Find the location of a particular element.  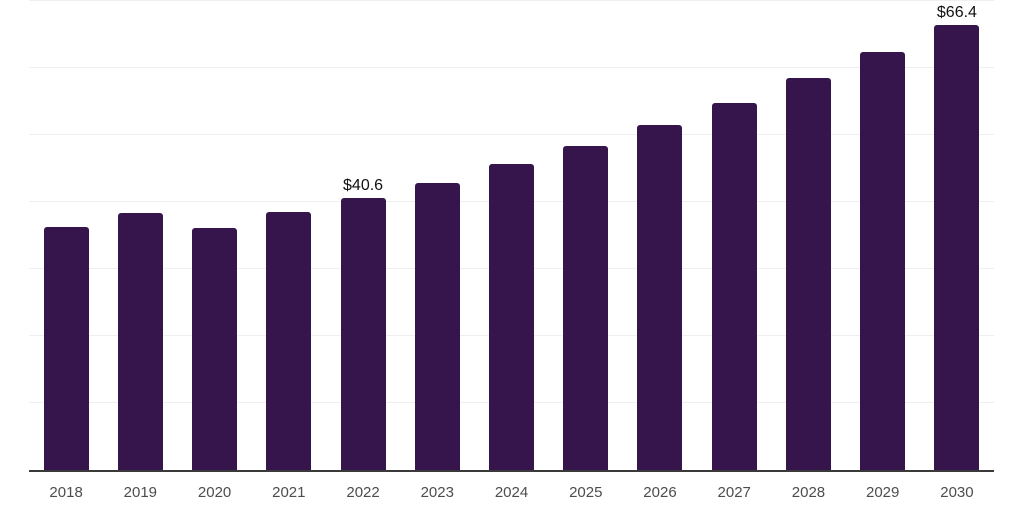

bar-column-2029 is located at coordinates (883, 235).